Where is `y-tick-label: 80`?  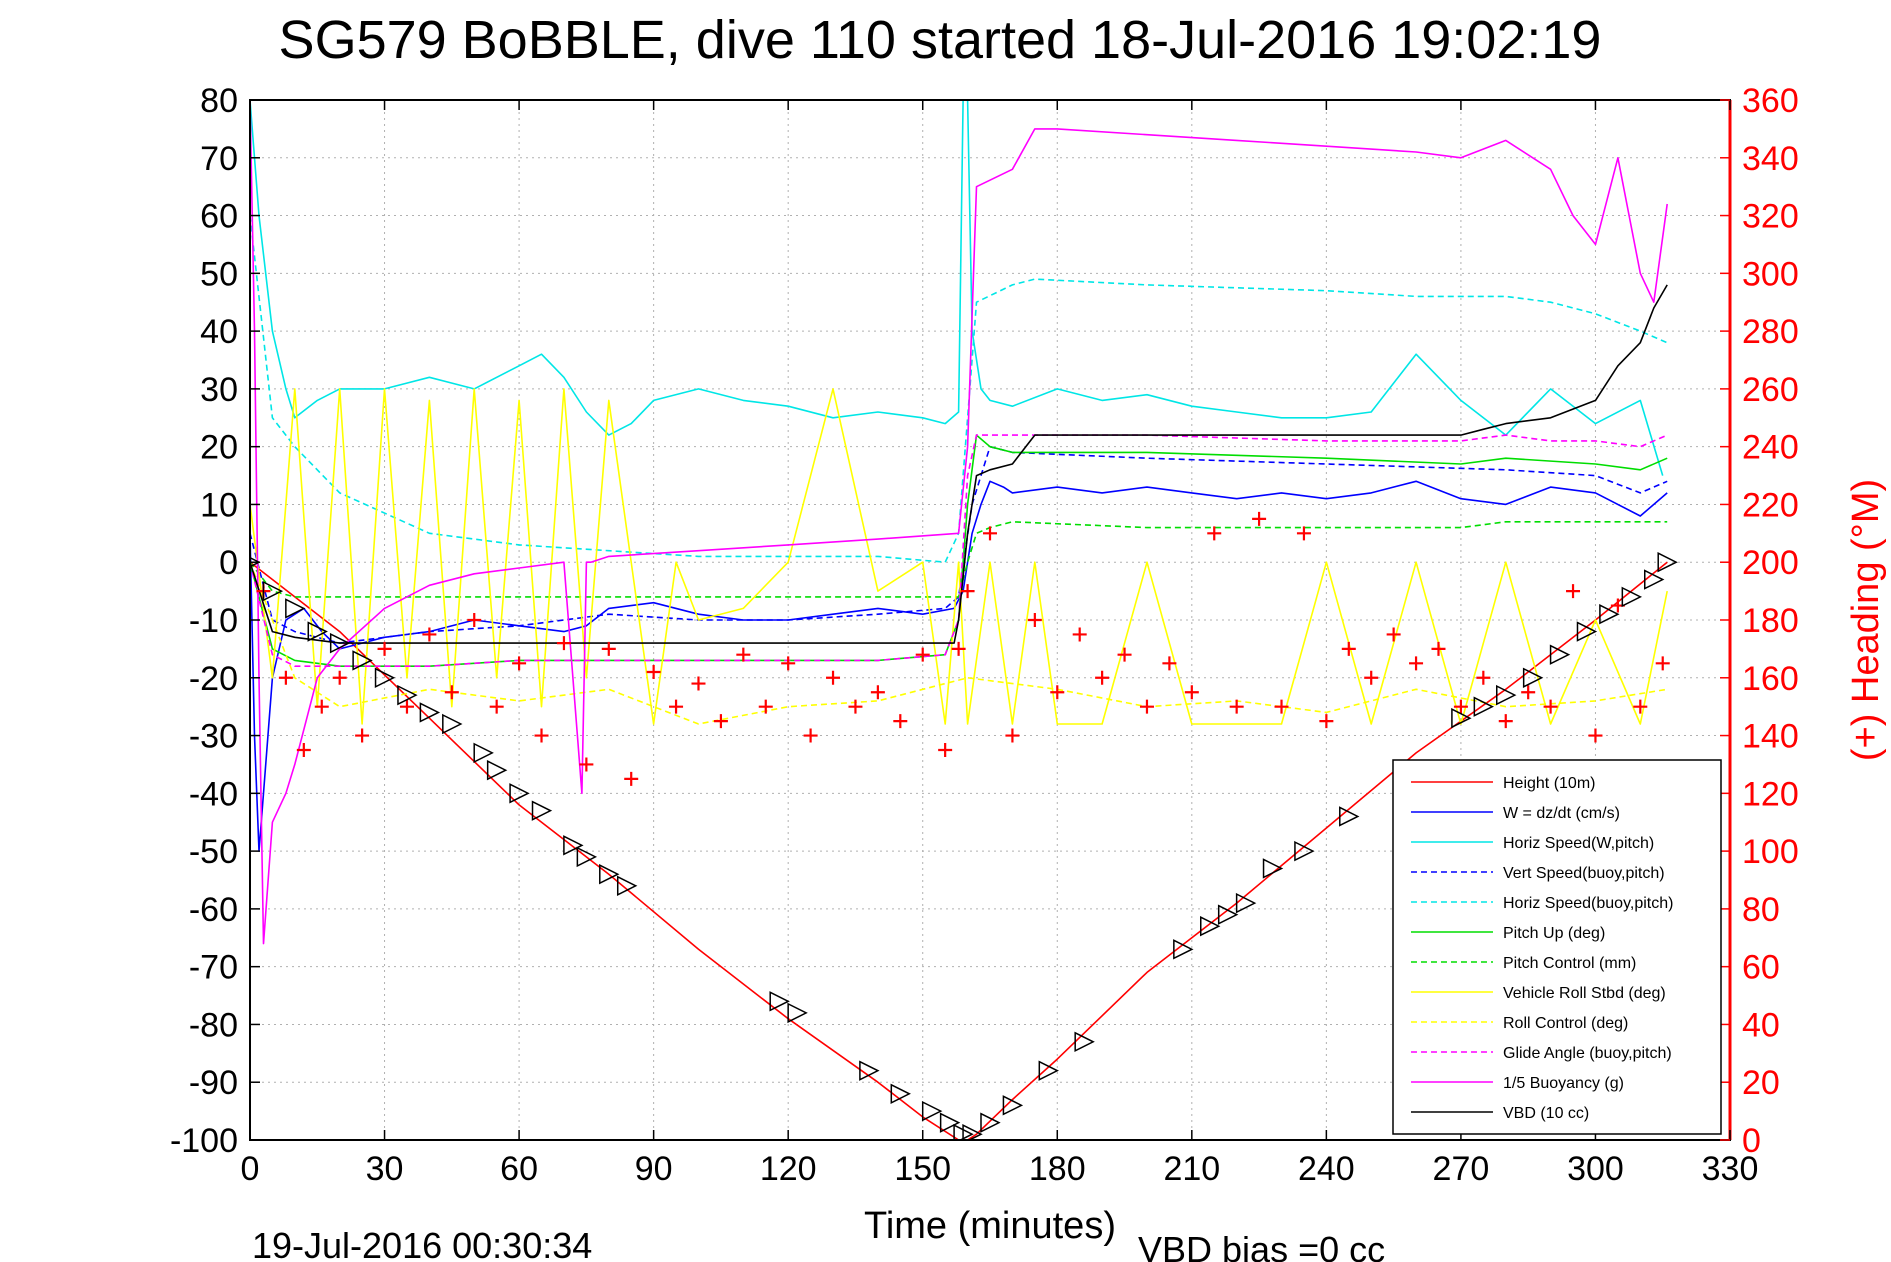
y-tick-label: 80 is located at coordinates (219, 101).